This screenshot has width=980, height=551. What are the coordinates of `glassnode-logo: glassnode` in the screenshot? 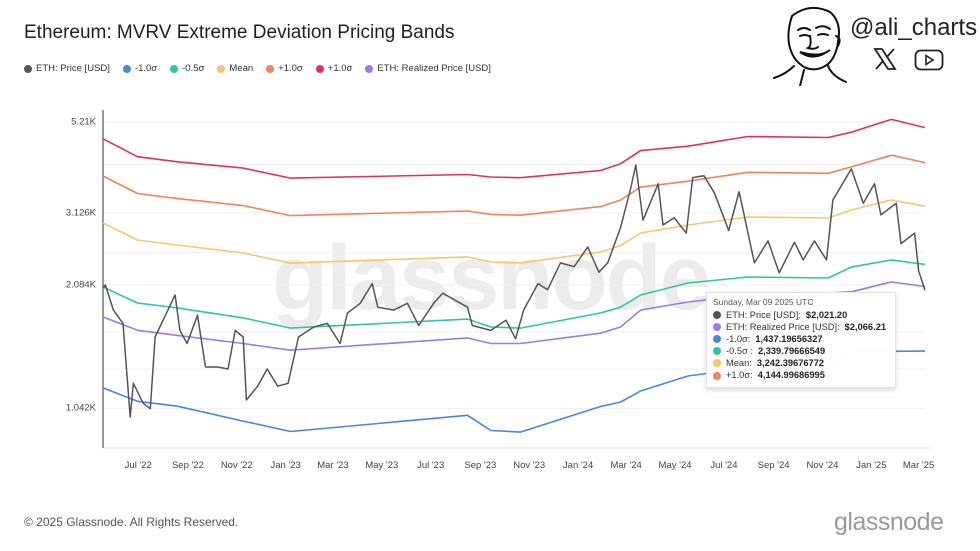 It's located at (889, 522).